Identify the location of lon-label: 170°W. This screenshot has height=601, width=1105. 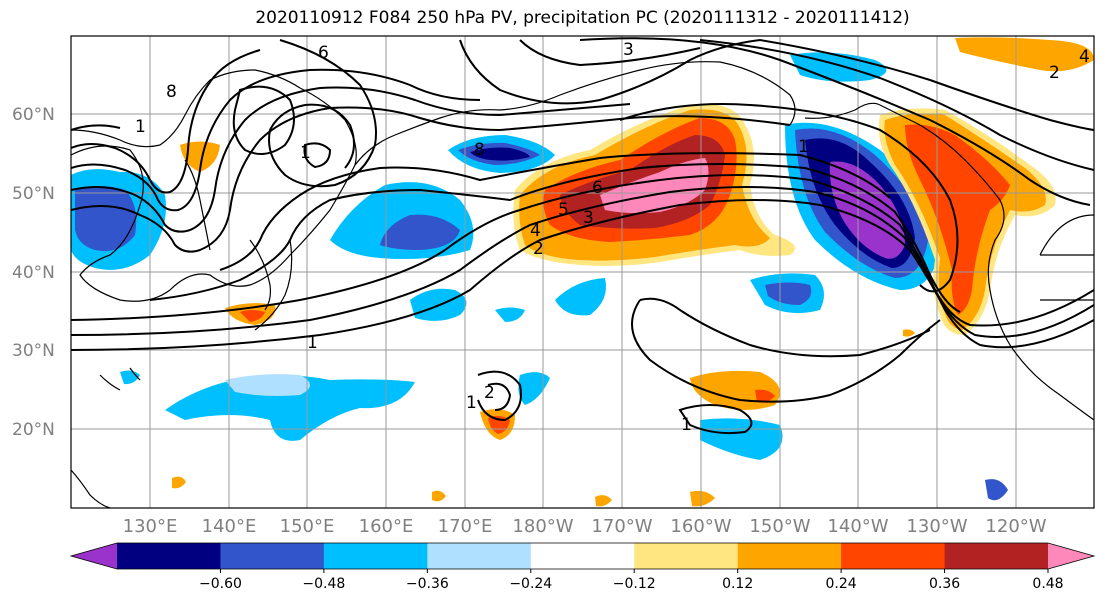
(621, 526).